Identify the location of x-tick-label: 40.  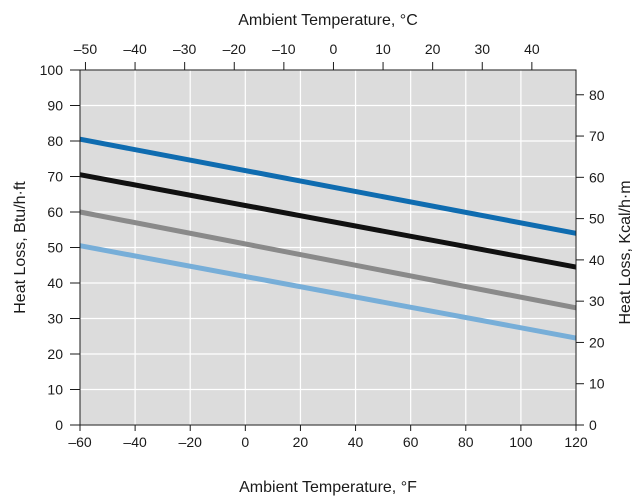
(356, 442).